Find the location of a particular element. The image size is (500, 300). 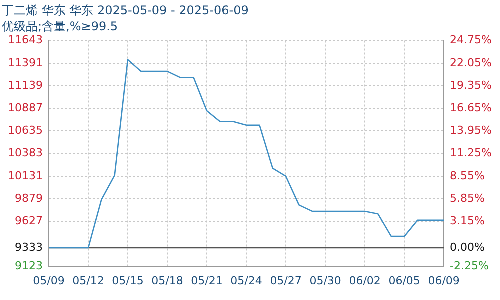

y2-tick-label: -2.25% is located at coordinates (469, 266).